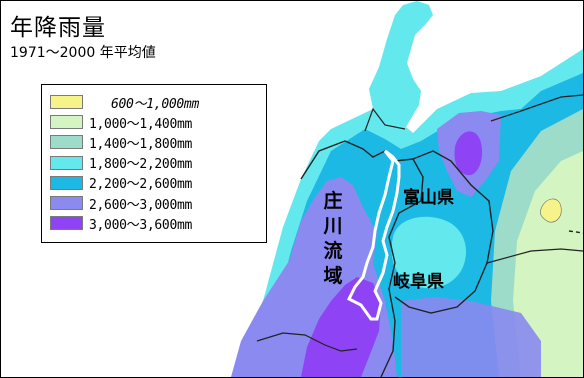 The image size is (584, 378). What do you see at coordinates (341, 327) in the screenshot?
I see `band-3000-3600-west` at bounding box center [341, 327].